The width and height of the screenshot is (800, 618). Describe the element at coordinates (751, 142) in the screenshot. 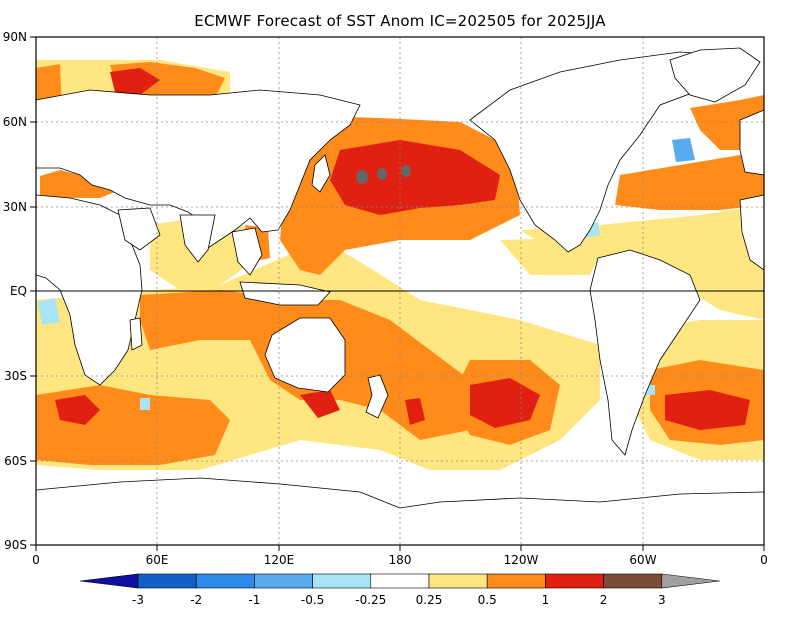

I see `europe-west` at that location.